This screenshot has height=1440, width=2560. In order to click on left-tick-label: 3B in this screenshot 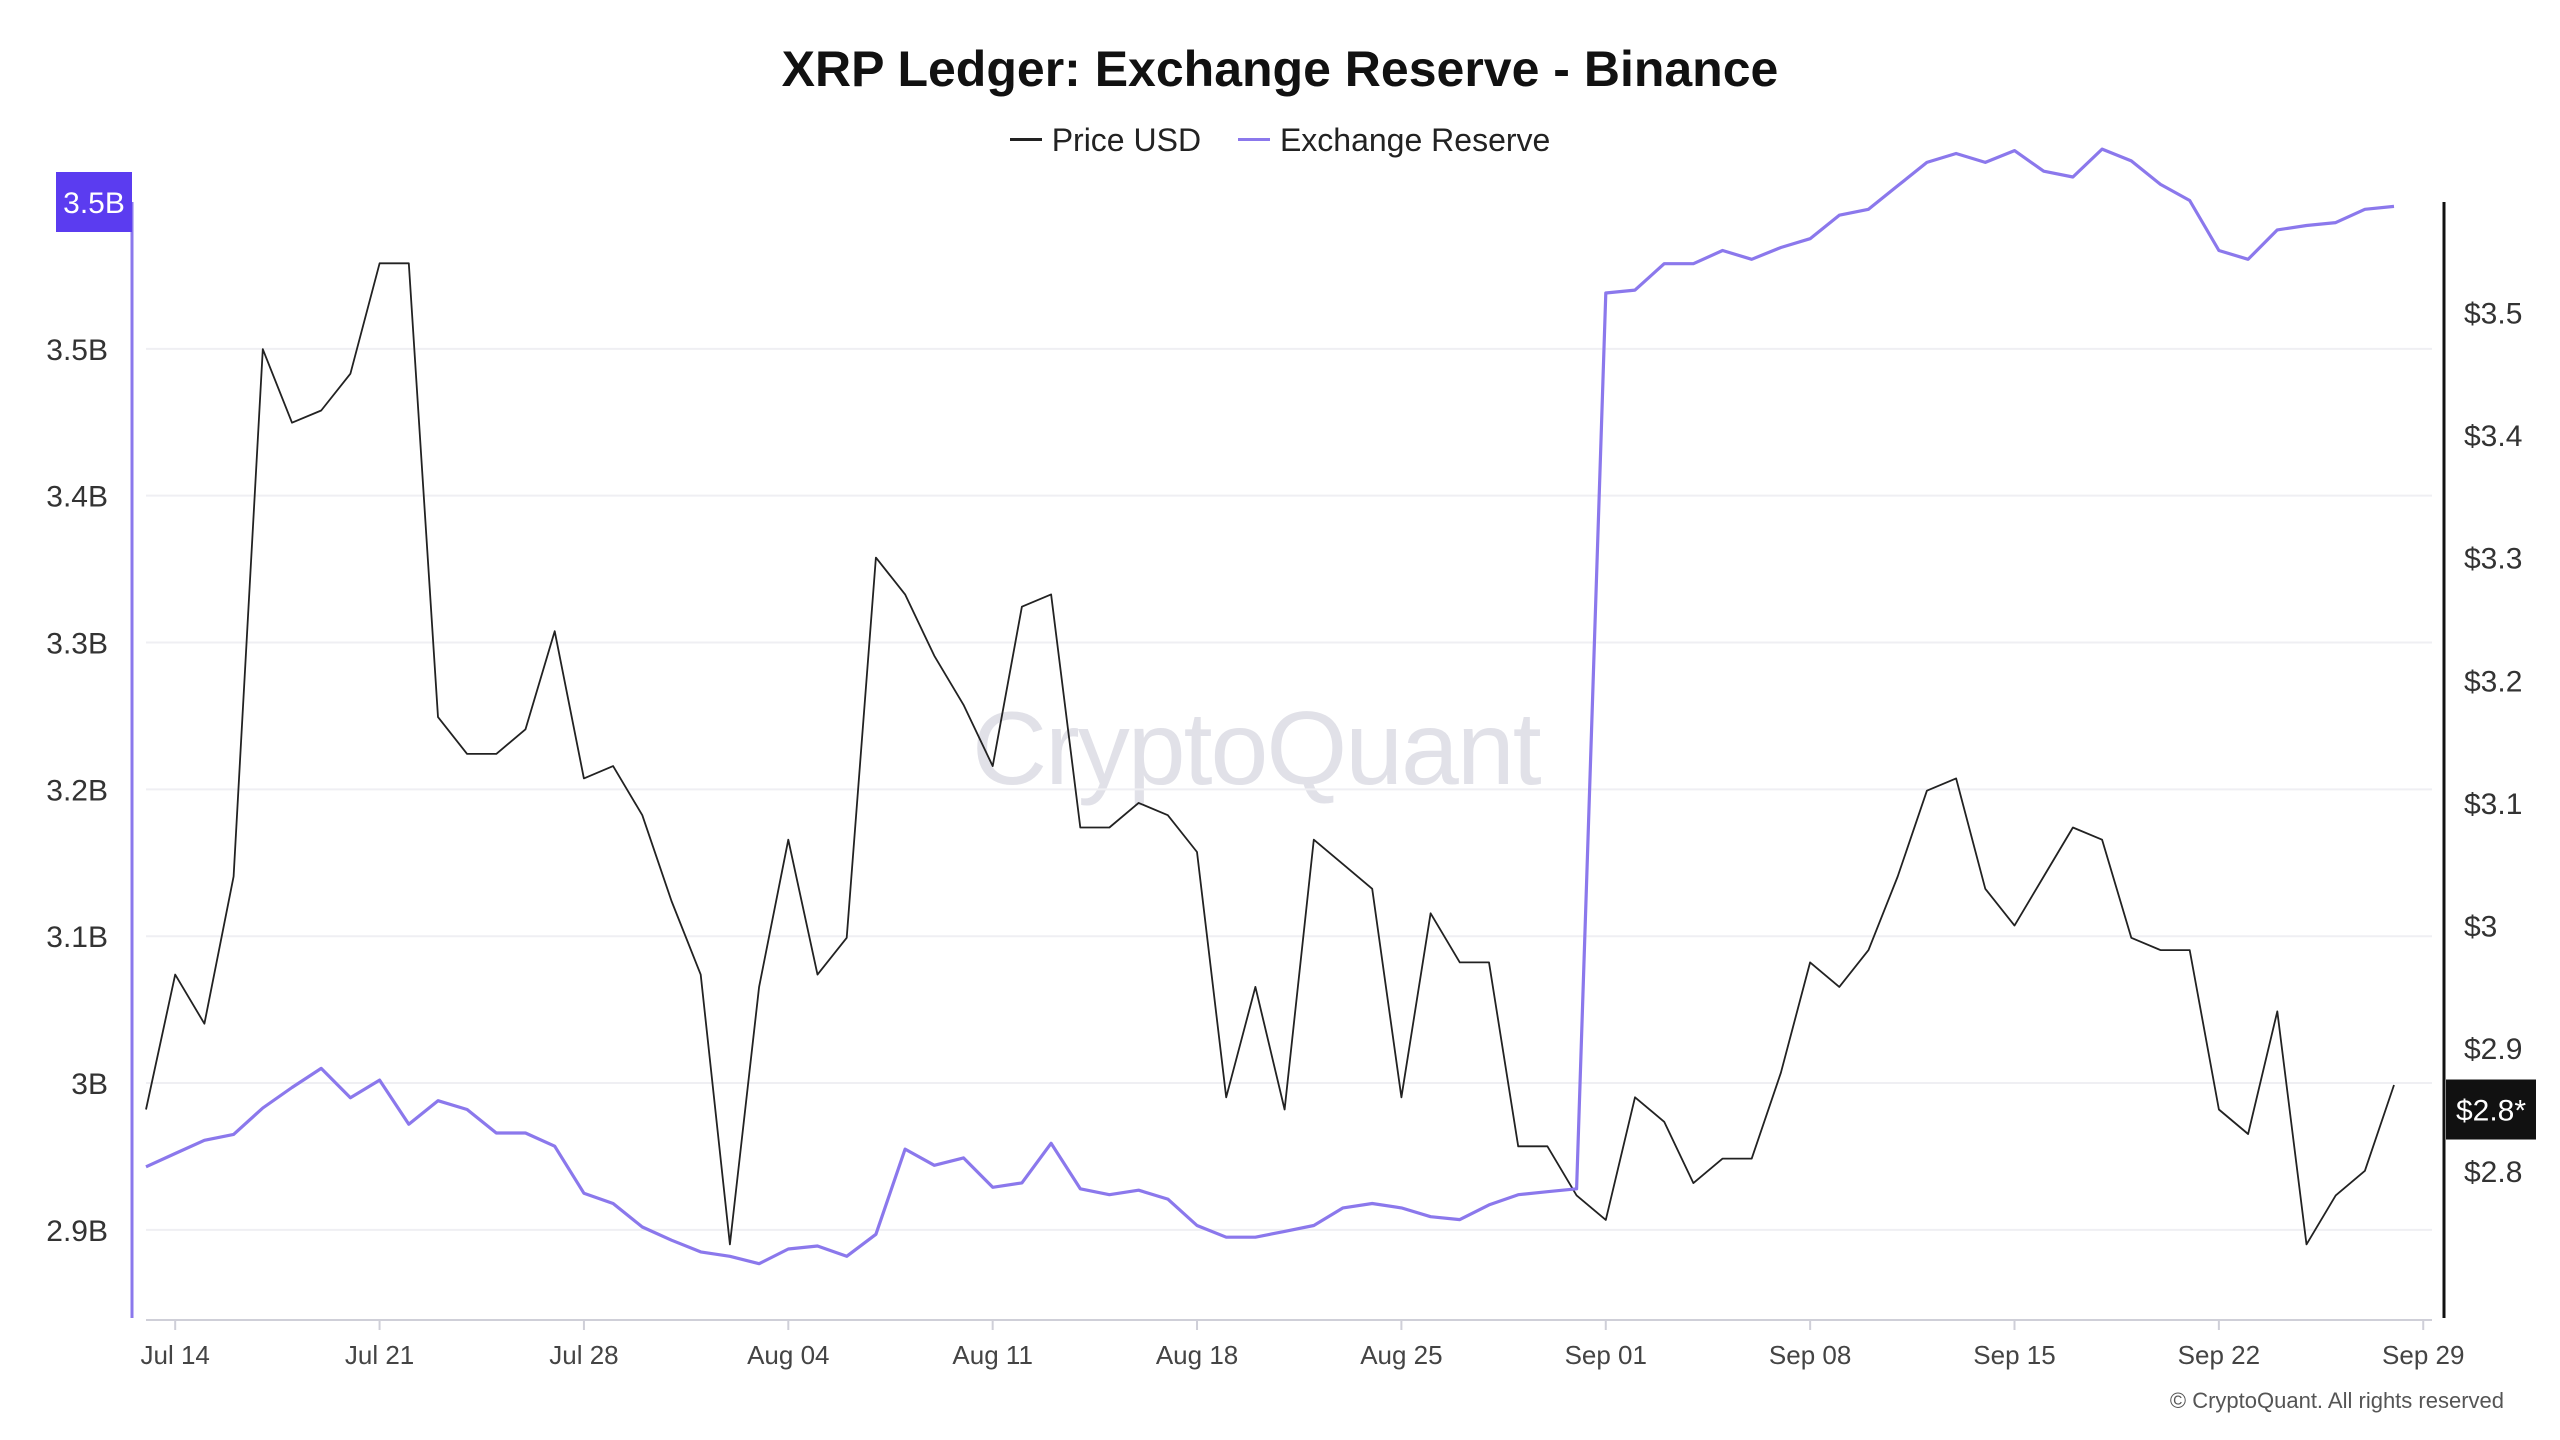, I will do `click(89, 1084)`.